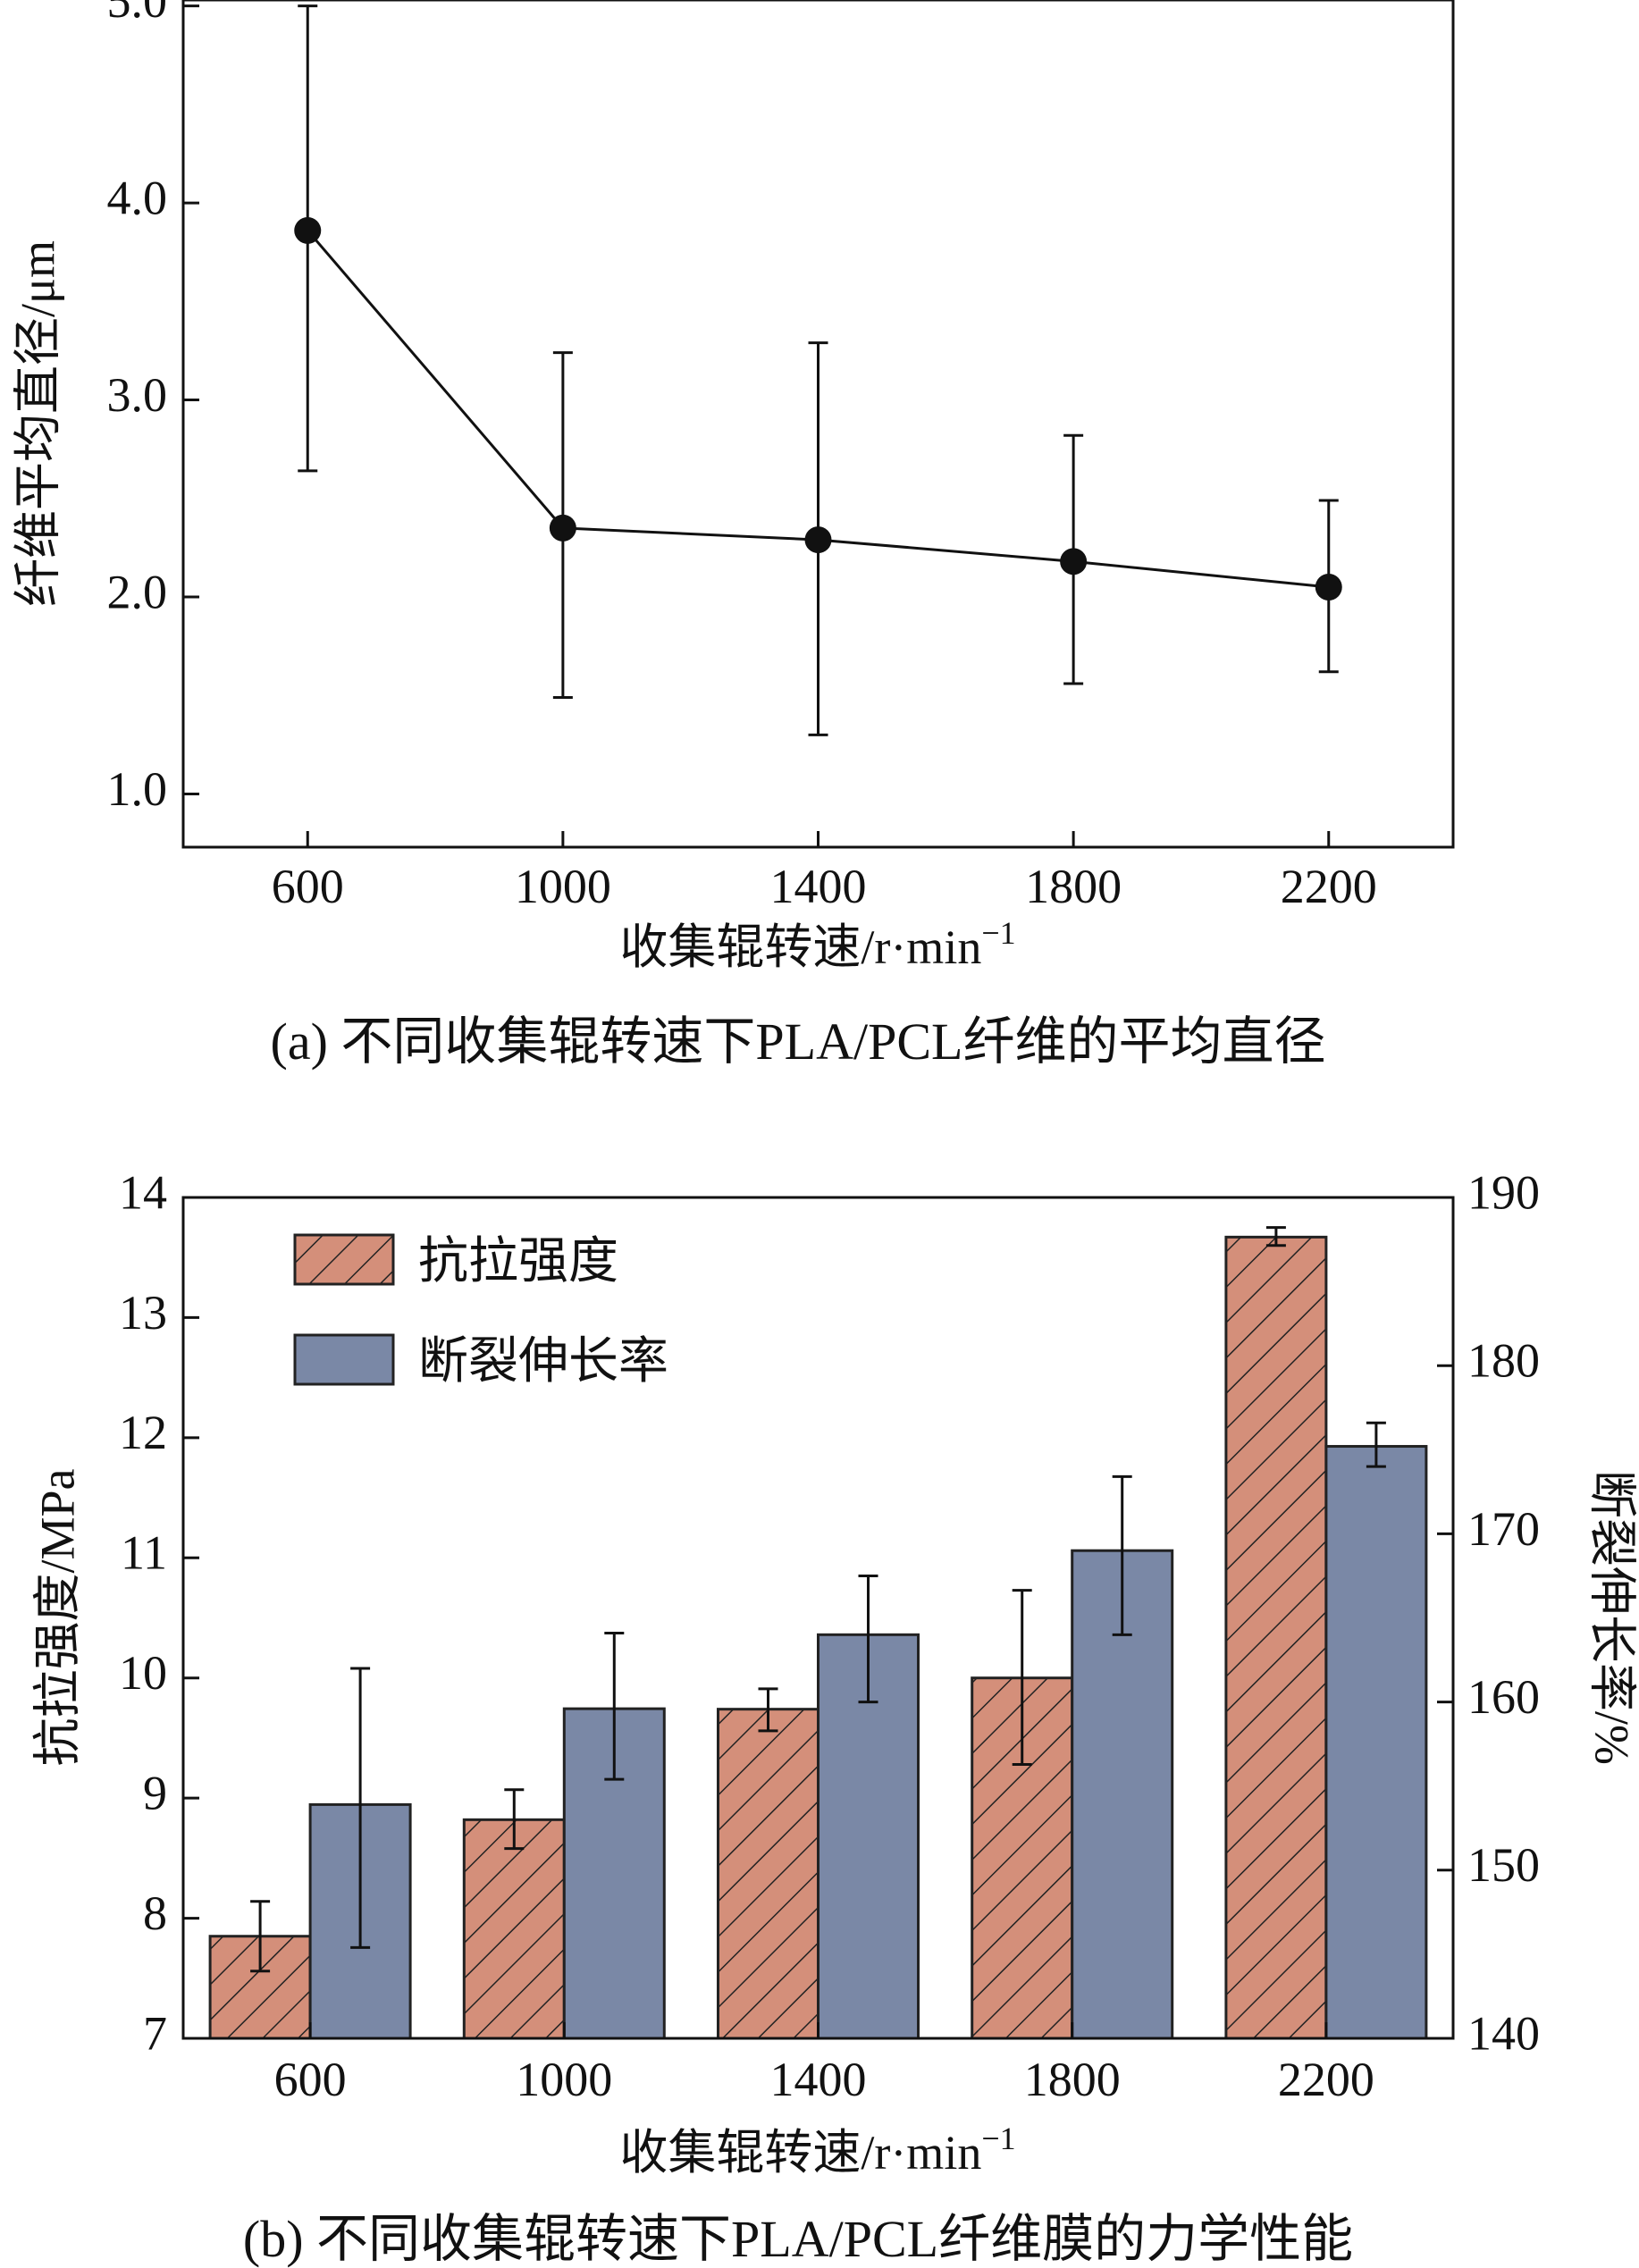 The width and height of the screenshot is (1639, 2268). What do you see at coordinates (481, 1311) in the screenshot?
I see `chart-b-legend: 抗拉强度 断裂伸长率` at bounding box center [481, 1311].